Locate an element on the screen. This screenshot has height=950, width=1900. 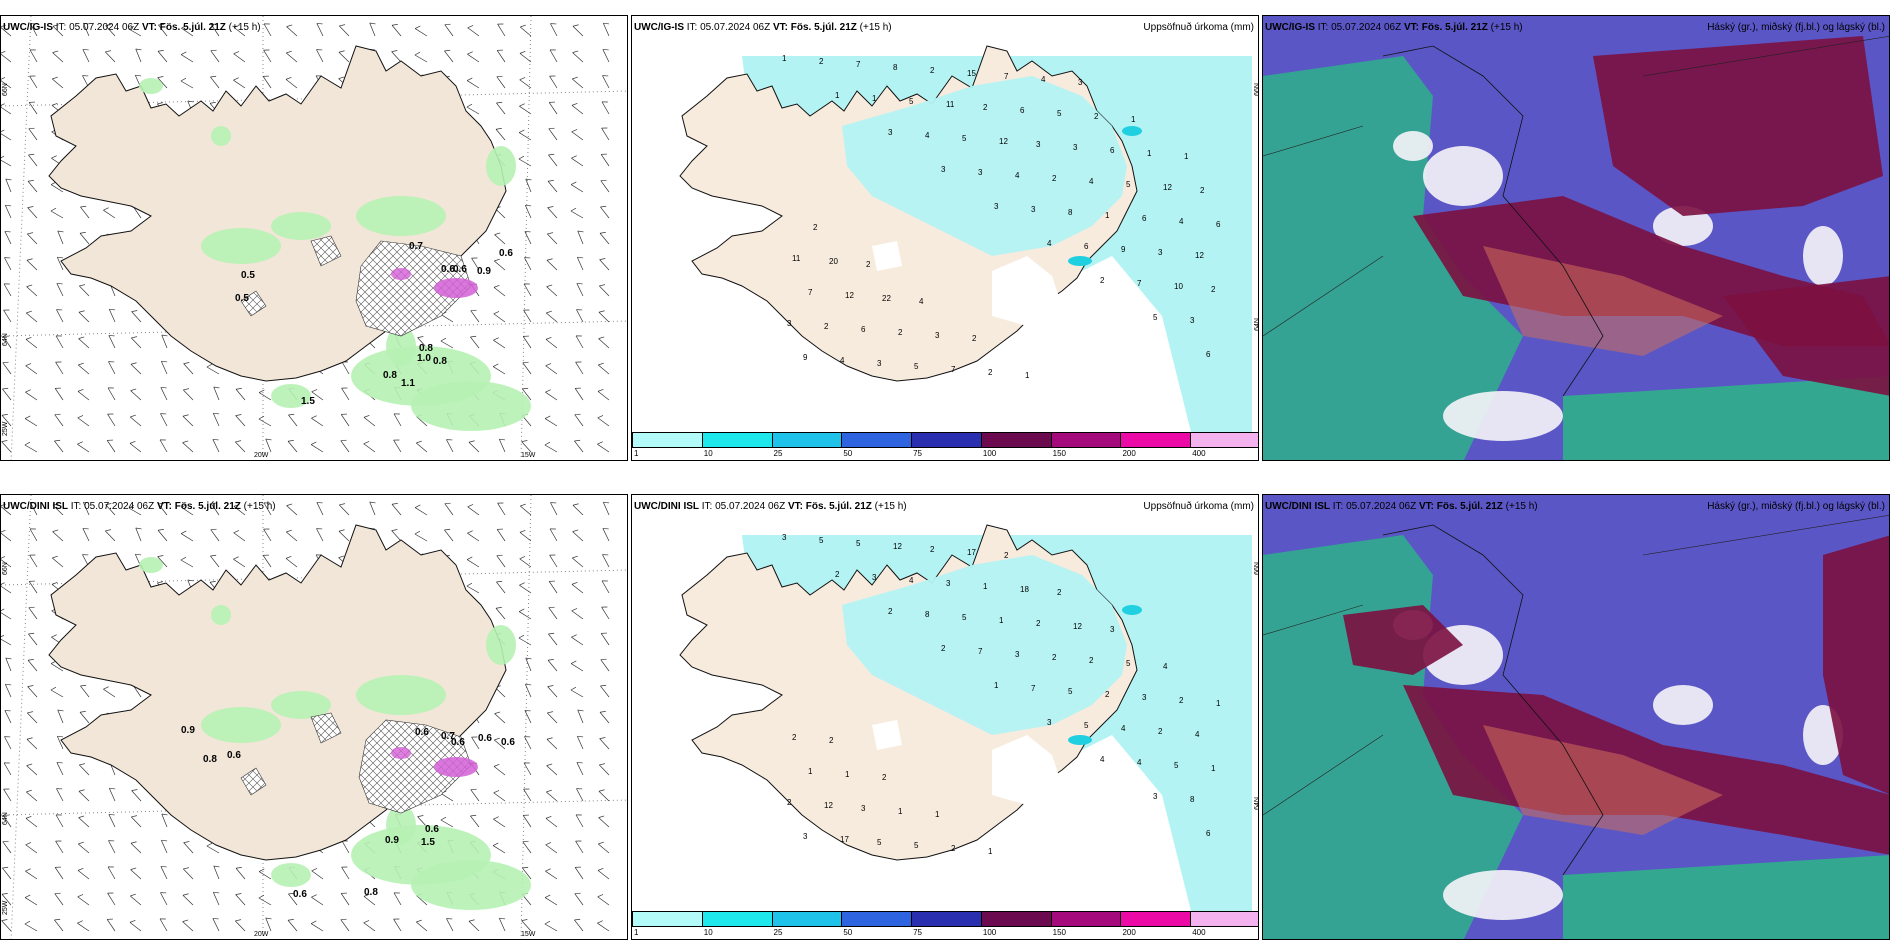
glacier-hatch is located at coordinates (326, 728).